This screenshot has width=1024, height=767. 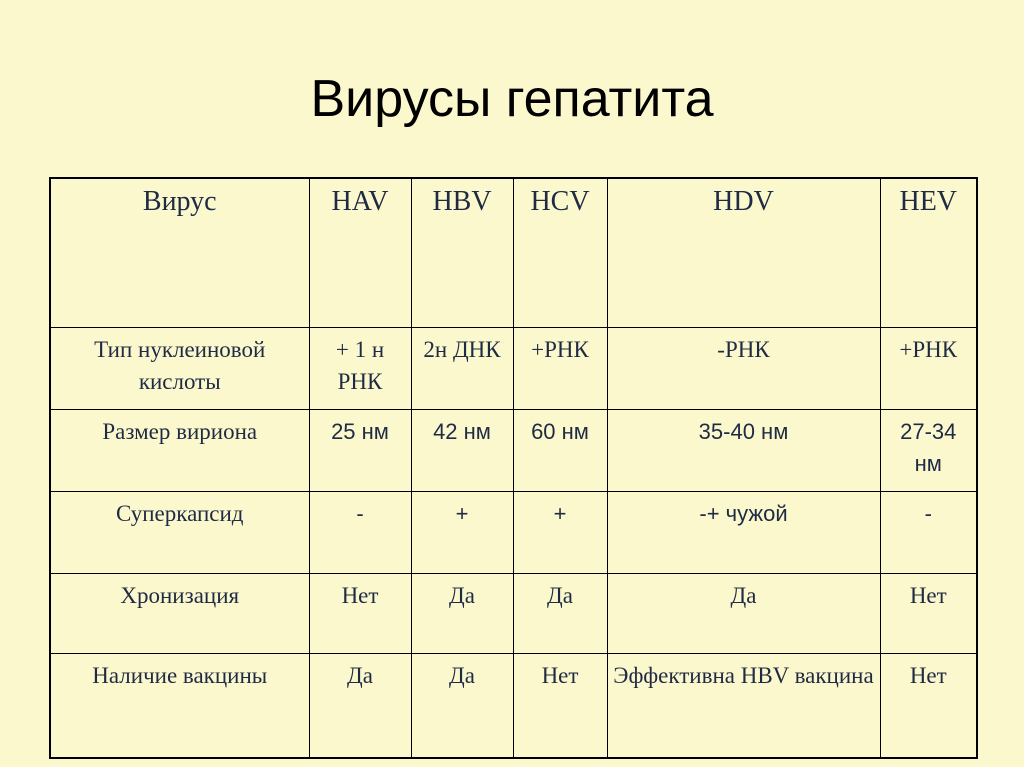 I want to click on table-cell: 35-40 нм, so click(x=743, y=450).